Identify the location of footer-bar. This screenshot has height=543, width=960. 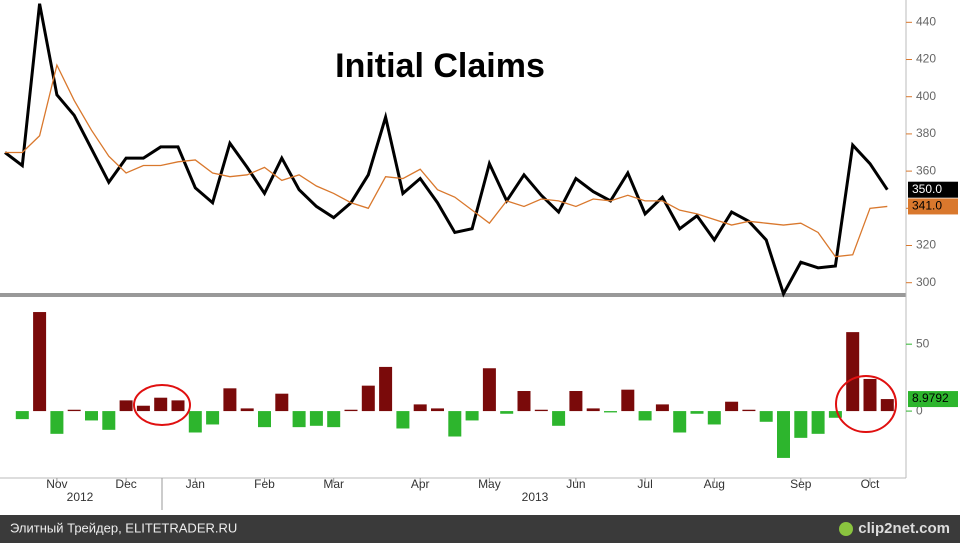
(480, 529).